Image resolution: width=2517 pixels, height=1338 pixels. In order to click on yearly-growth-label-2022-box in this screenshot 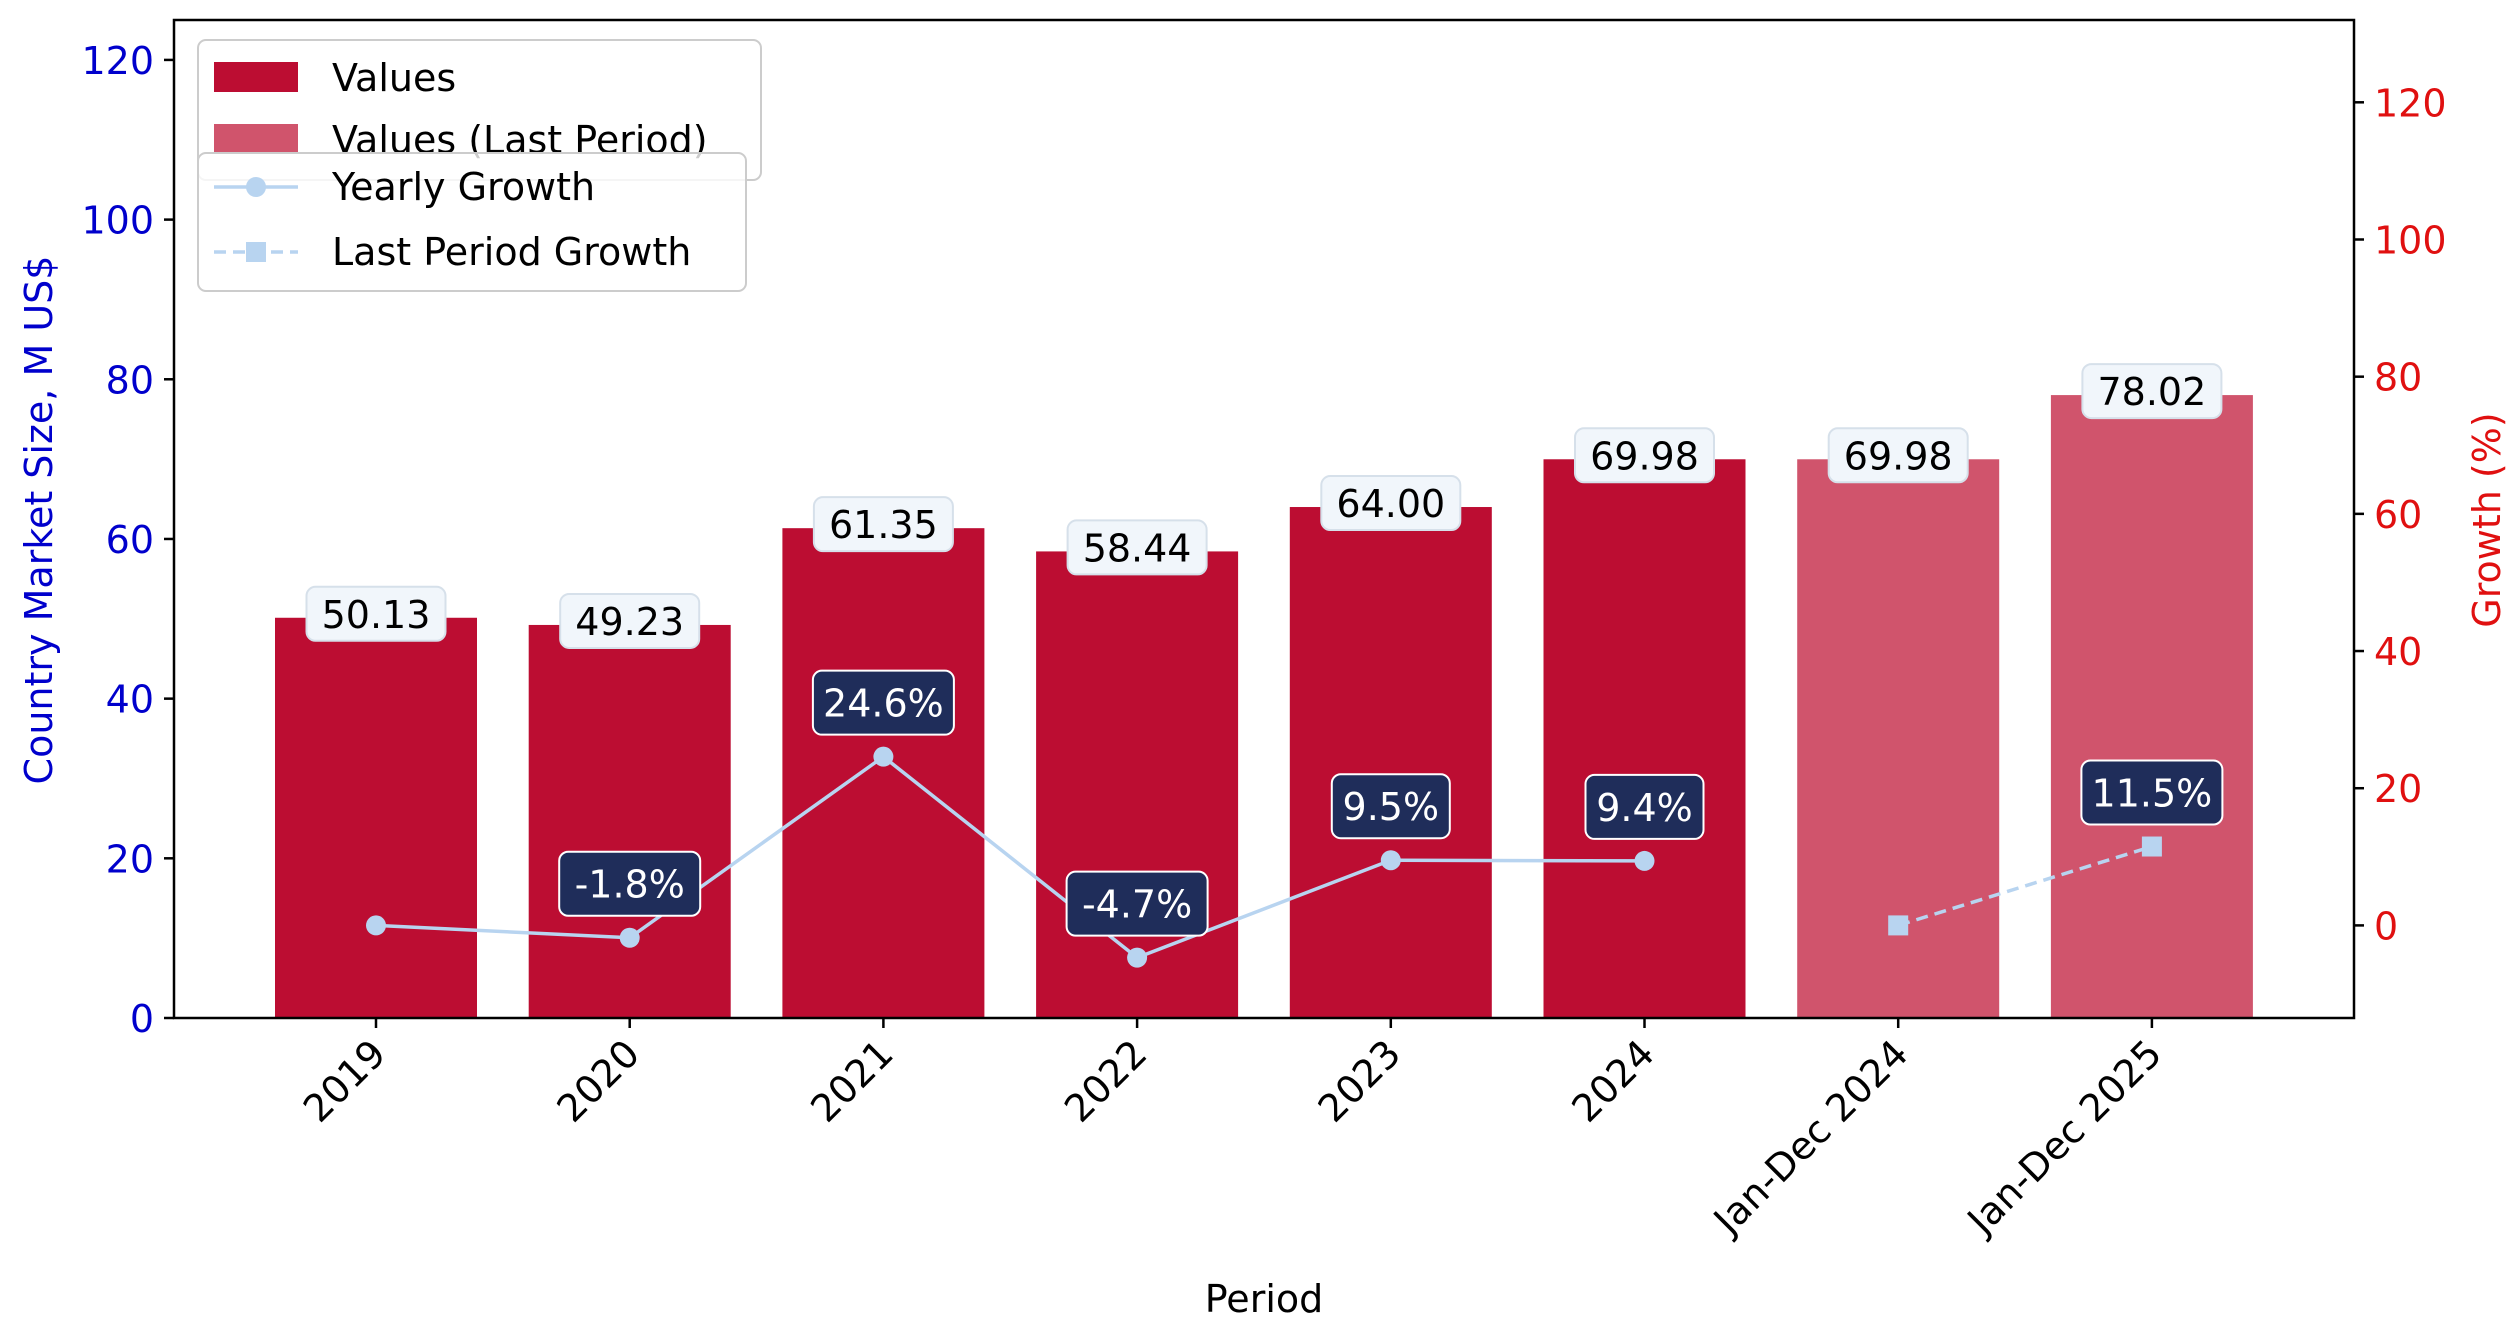, I will do `click(1137, 903)`.